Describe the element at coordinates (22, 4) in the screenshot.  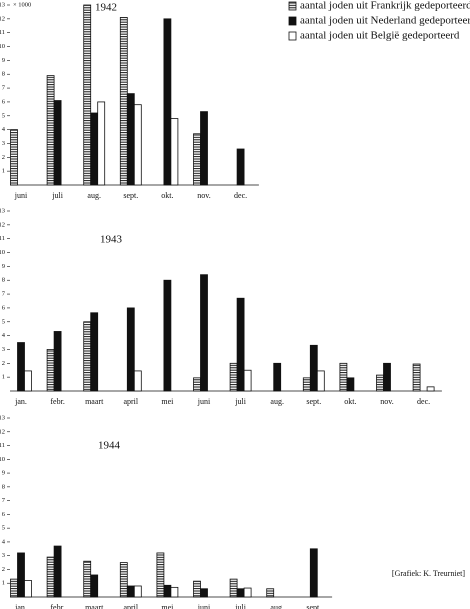
I see `y-unit: × 1000` at that location.